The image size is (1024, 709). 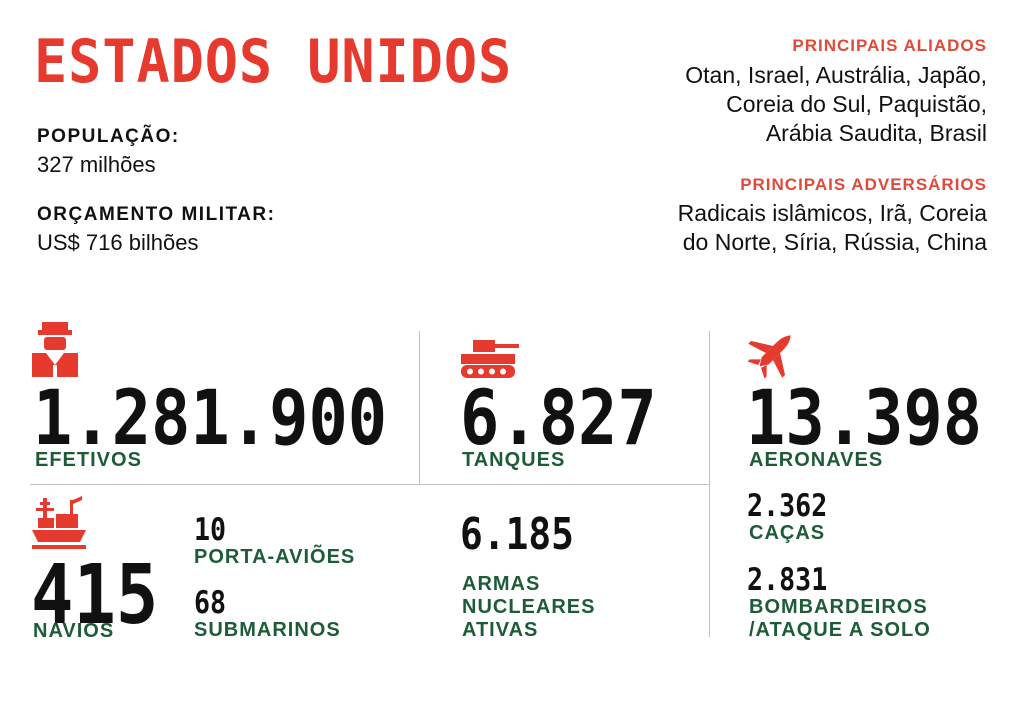 What do you see at coordinates (210, 530) in the screenshot?
I see `porta-avioes-value: 10` at bounding box center [210, 530].